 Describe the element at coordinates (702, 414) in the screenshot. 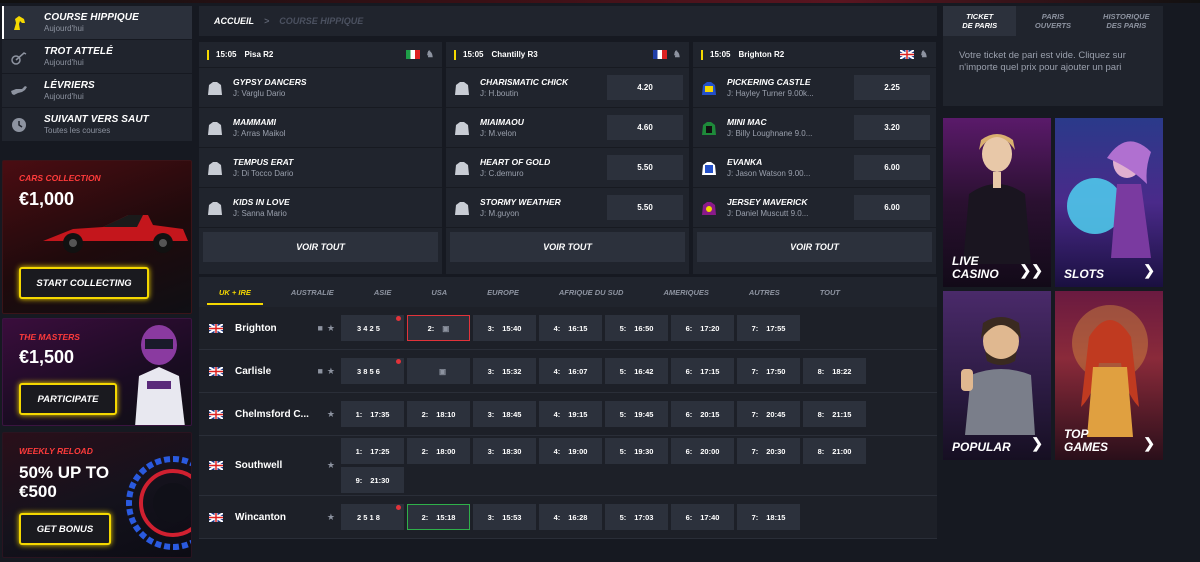

I see `race-time-button: 6: 20:15` at that location.